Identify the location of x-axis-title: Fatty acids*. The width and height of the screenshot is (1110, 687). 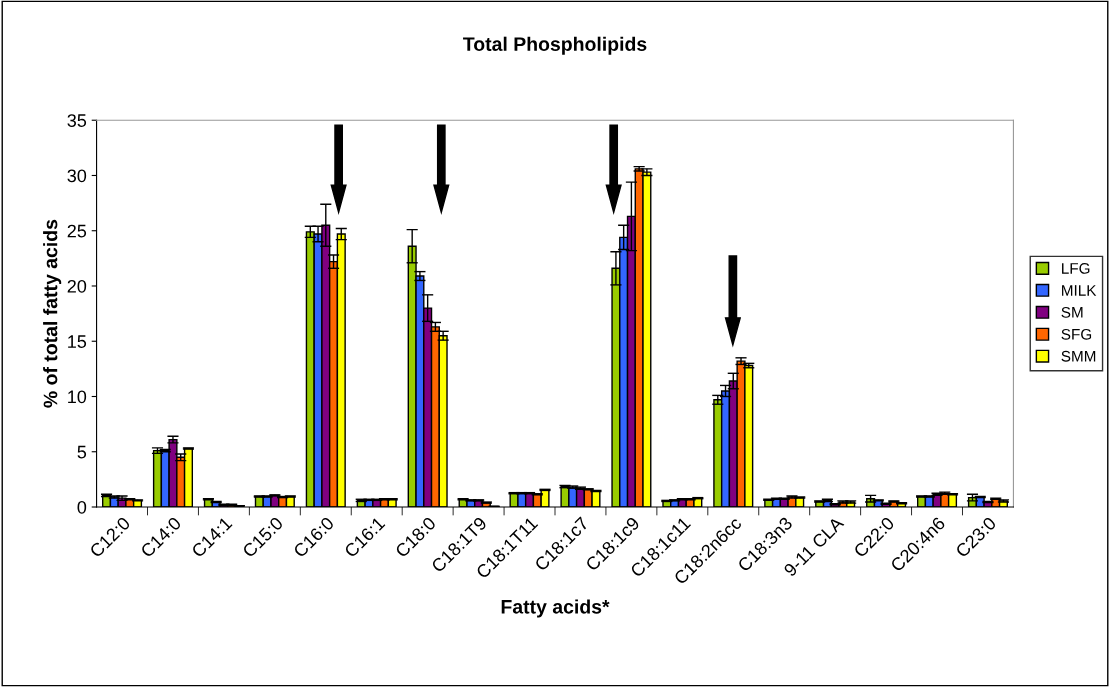
(555, 608).